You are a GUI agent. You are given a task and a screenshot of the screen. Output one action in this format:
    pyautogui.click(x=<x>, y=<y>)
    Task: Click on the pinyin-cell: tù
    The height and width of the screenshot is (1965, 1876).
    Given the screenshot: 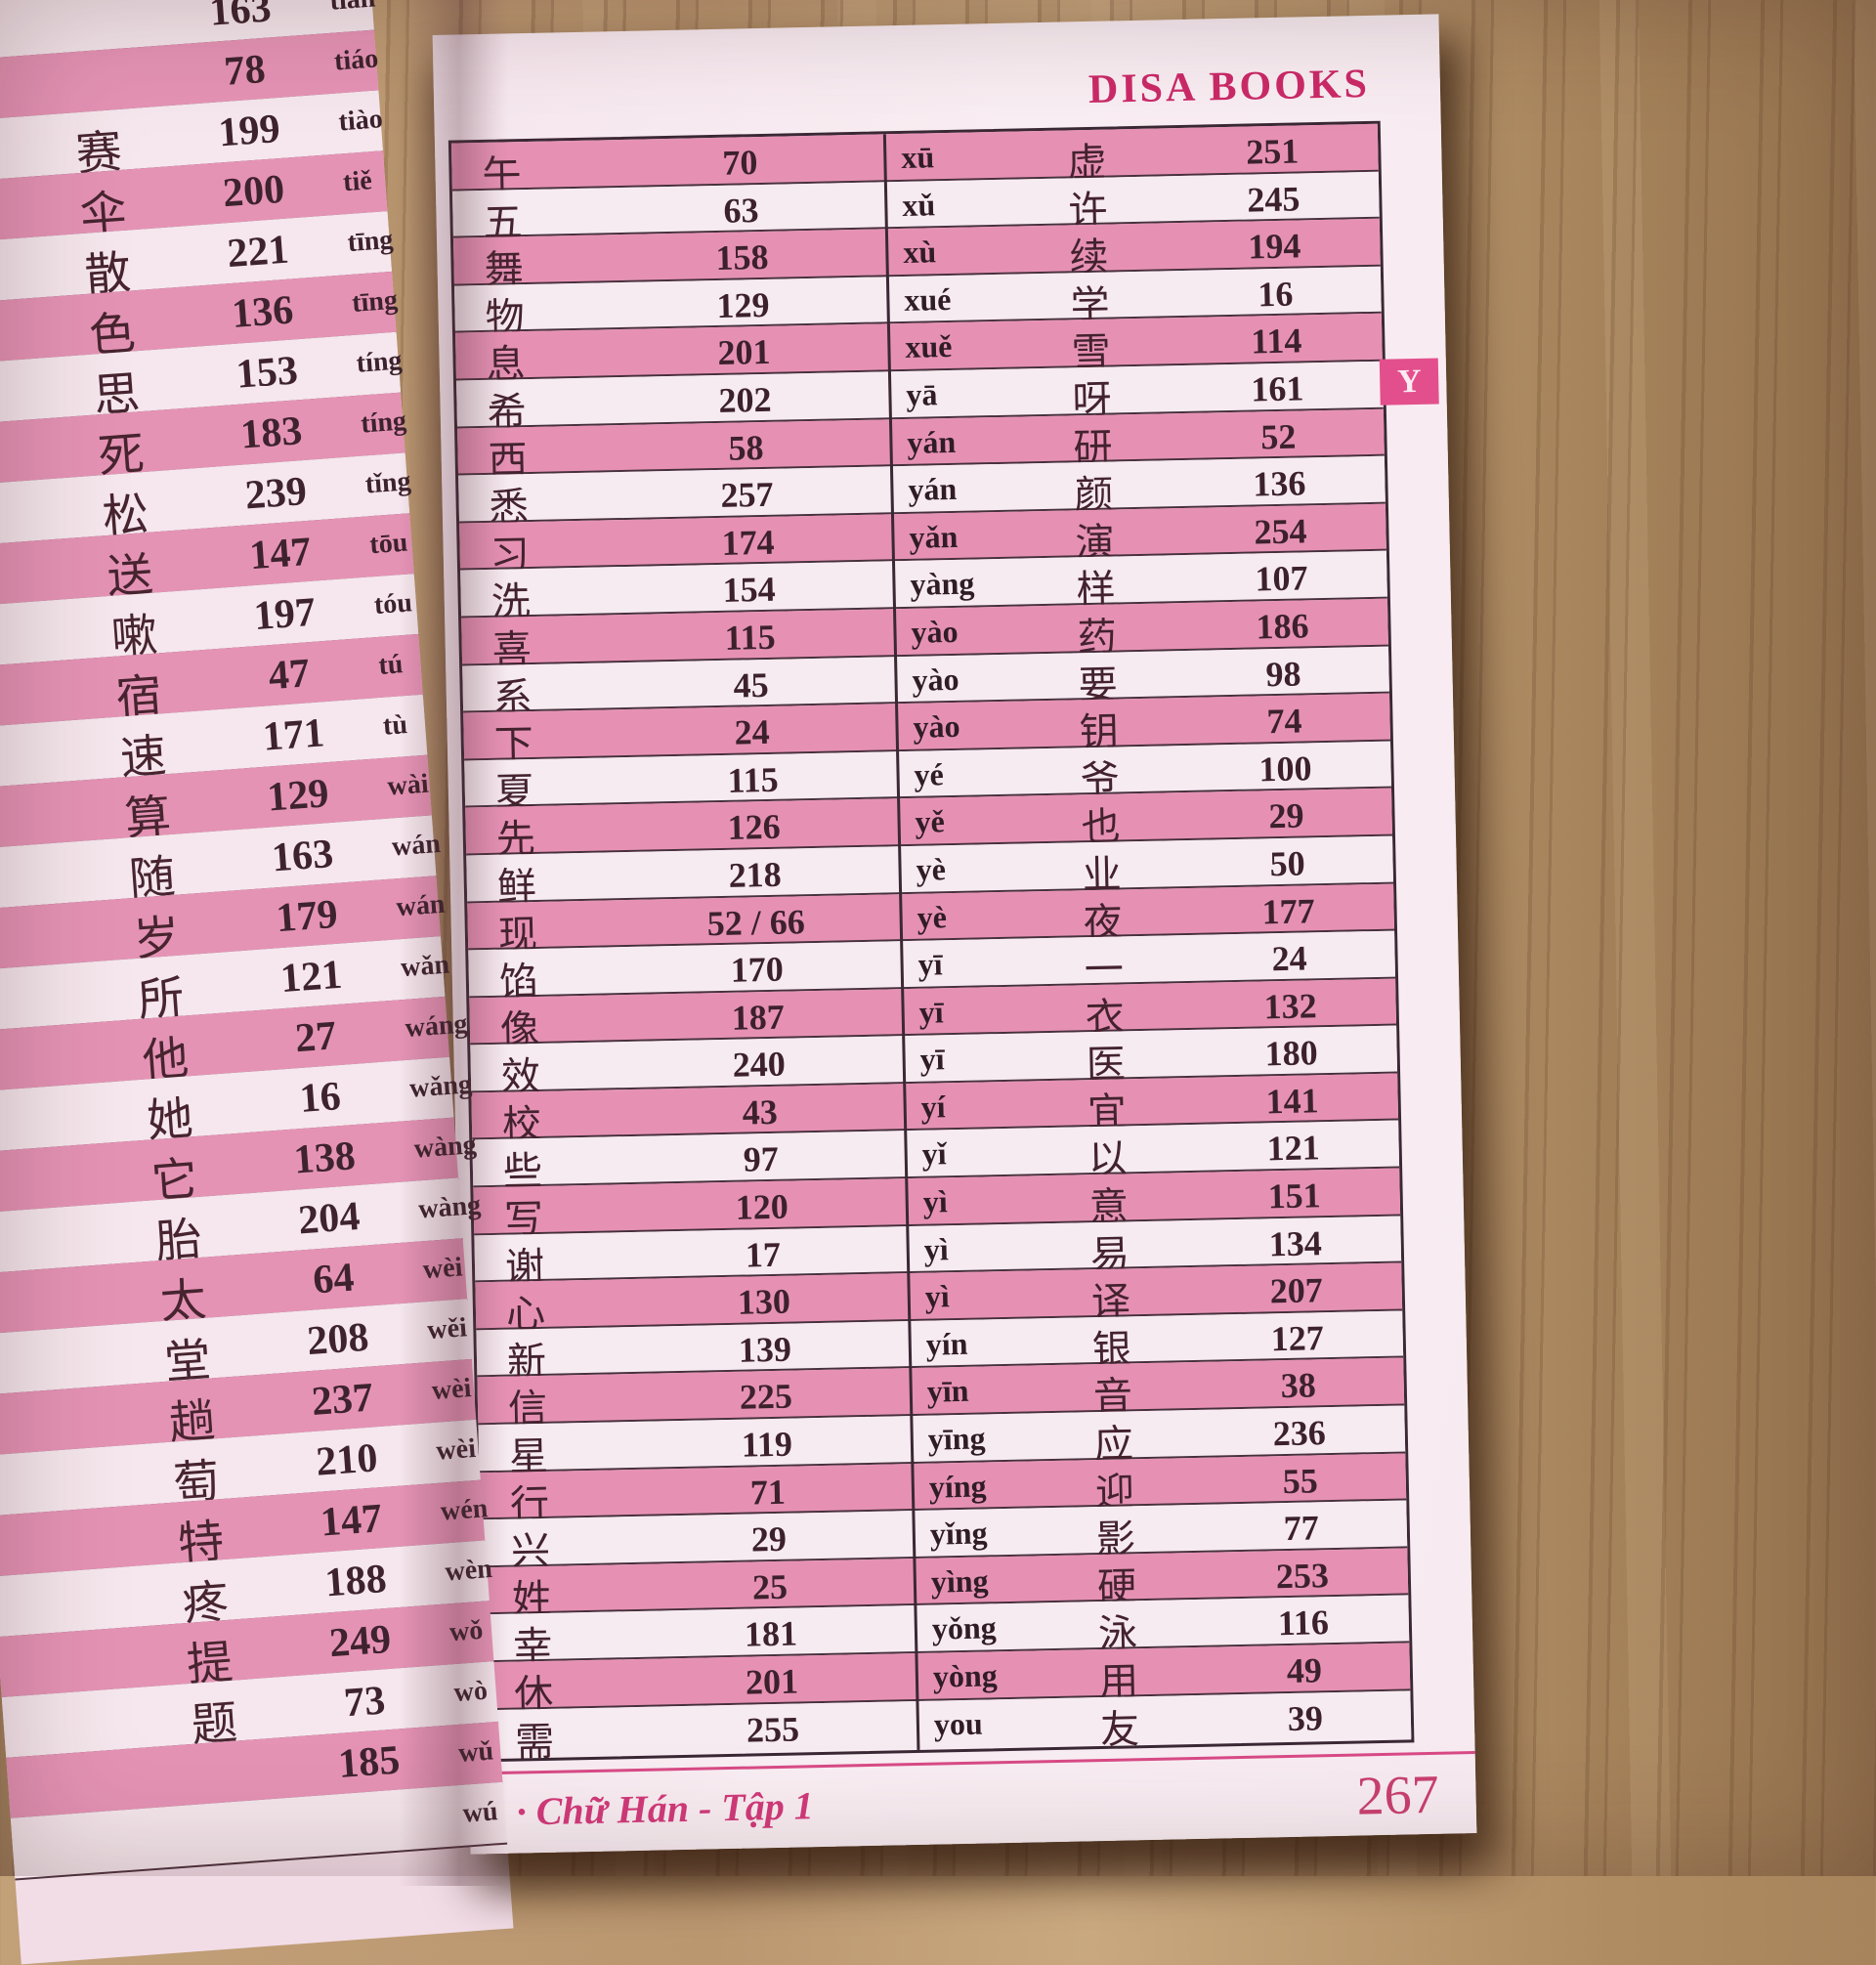 What is the action you would take?
    pyautogui.click(x=395, y=726)
    